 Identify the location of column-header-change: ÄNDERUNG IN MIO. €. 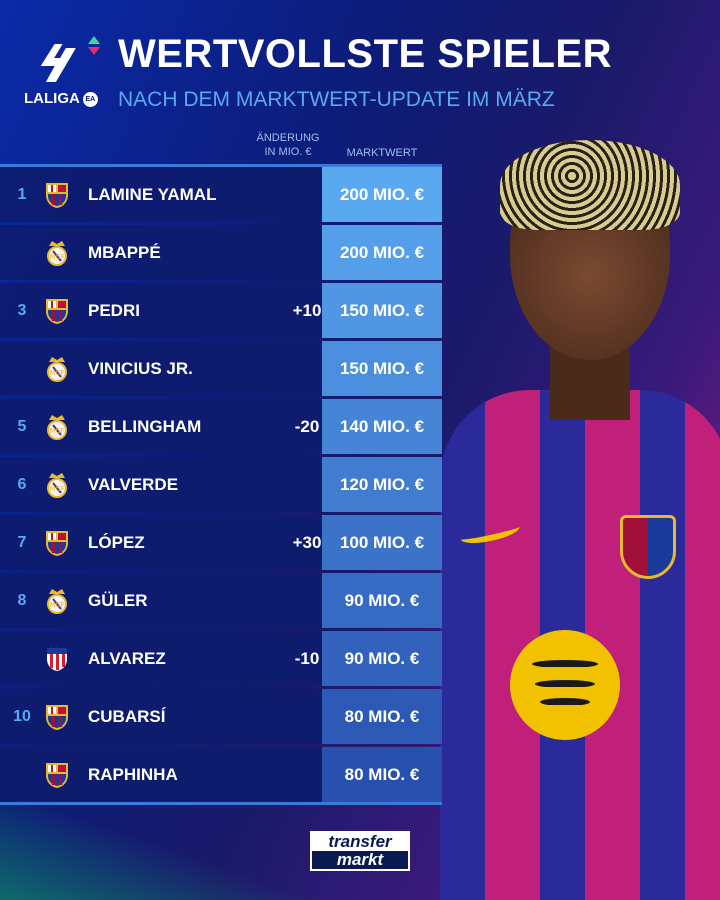
(288, 145).